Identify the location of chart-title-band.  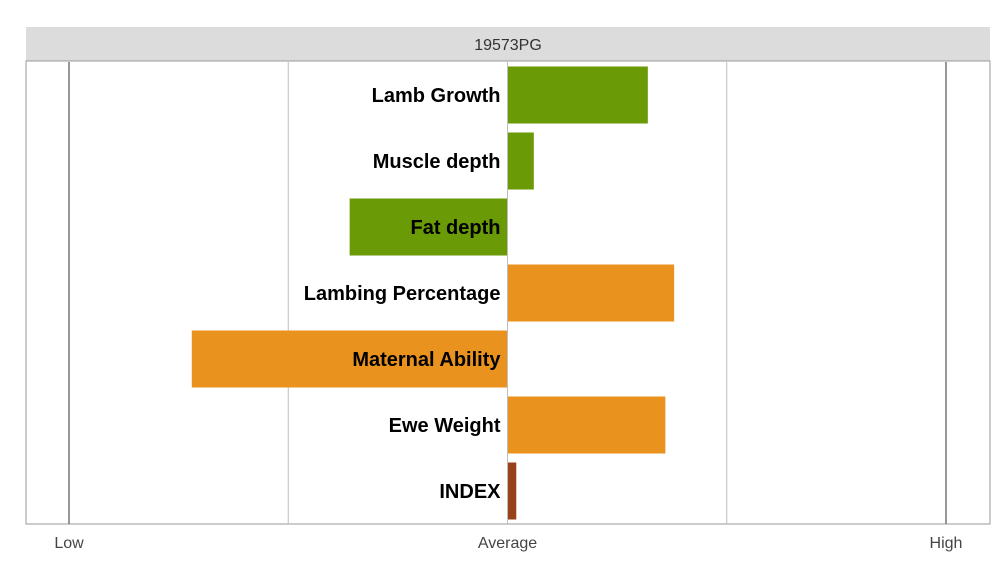
(508, 44).